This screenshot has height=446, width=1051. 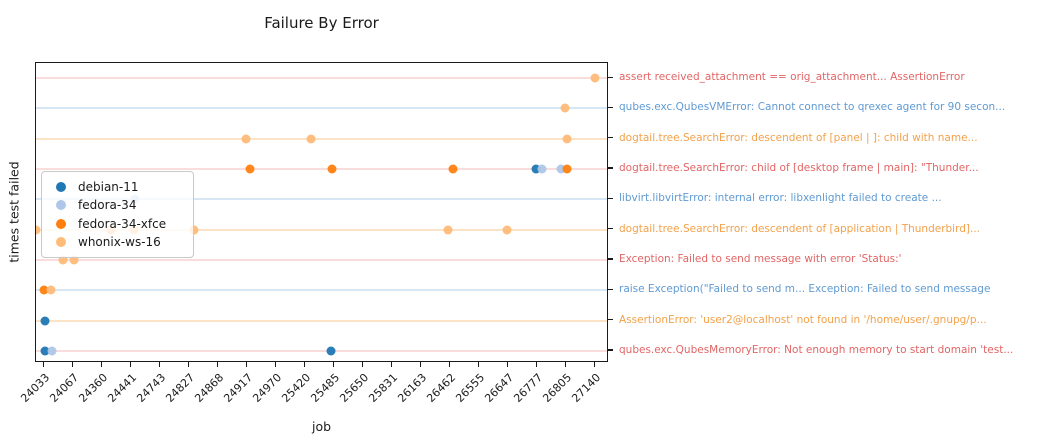 What do you see at coordinates (122, 388) in the screenshot?
I see `x-tick-label-text: 24441` at bounding box center [122, 388].